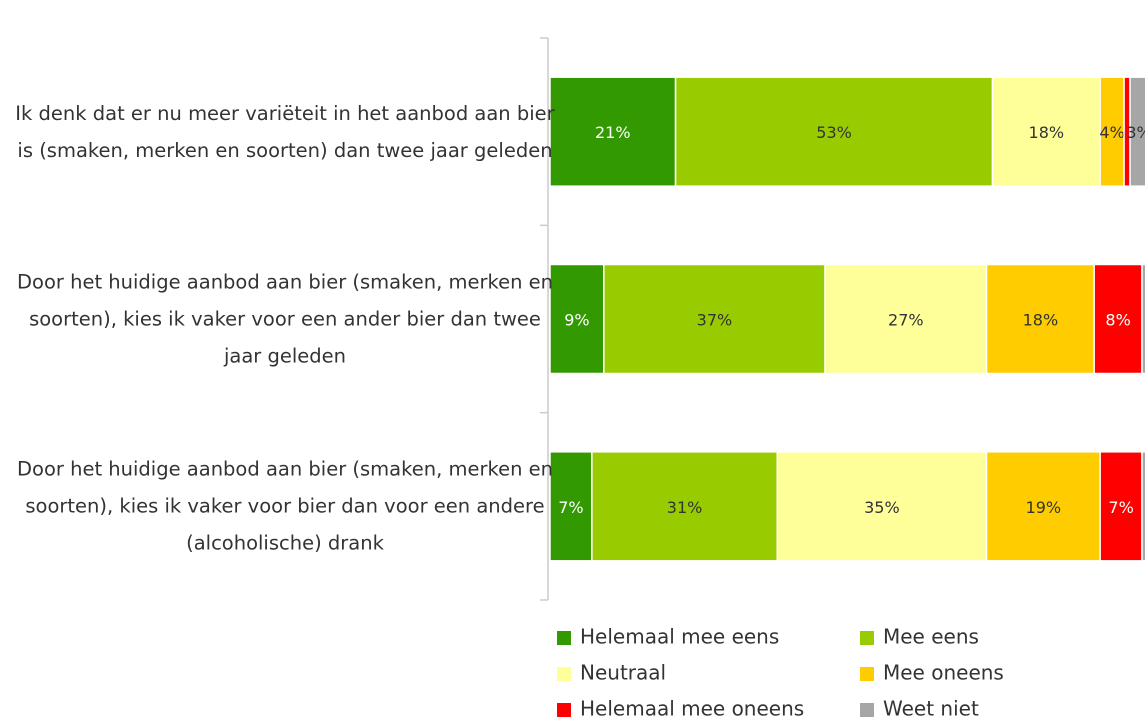 This screenshot has width=1145, height=719. I want to click on legend-label: Mee eens, so click(931, 637).